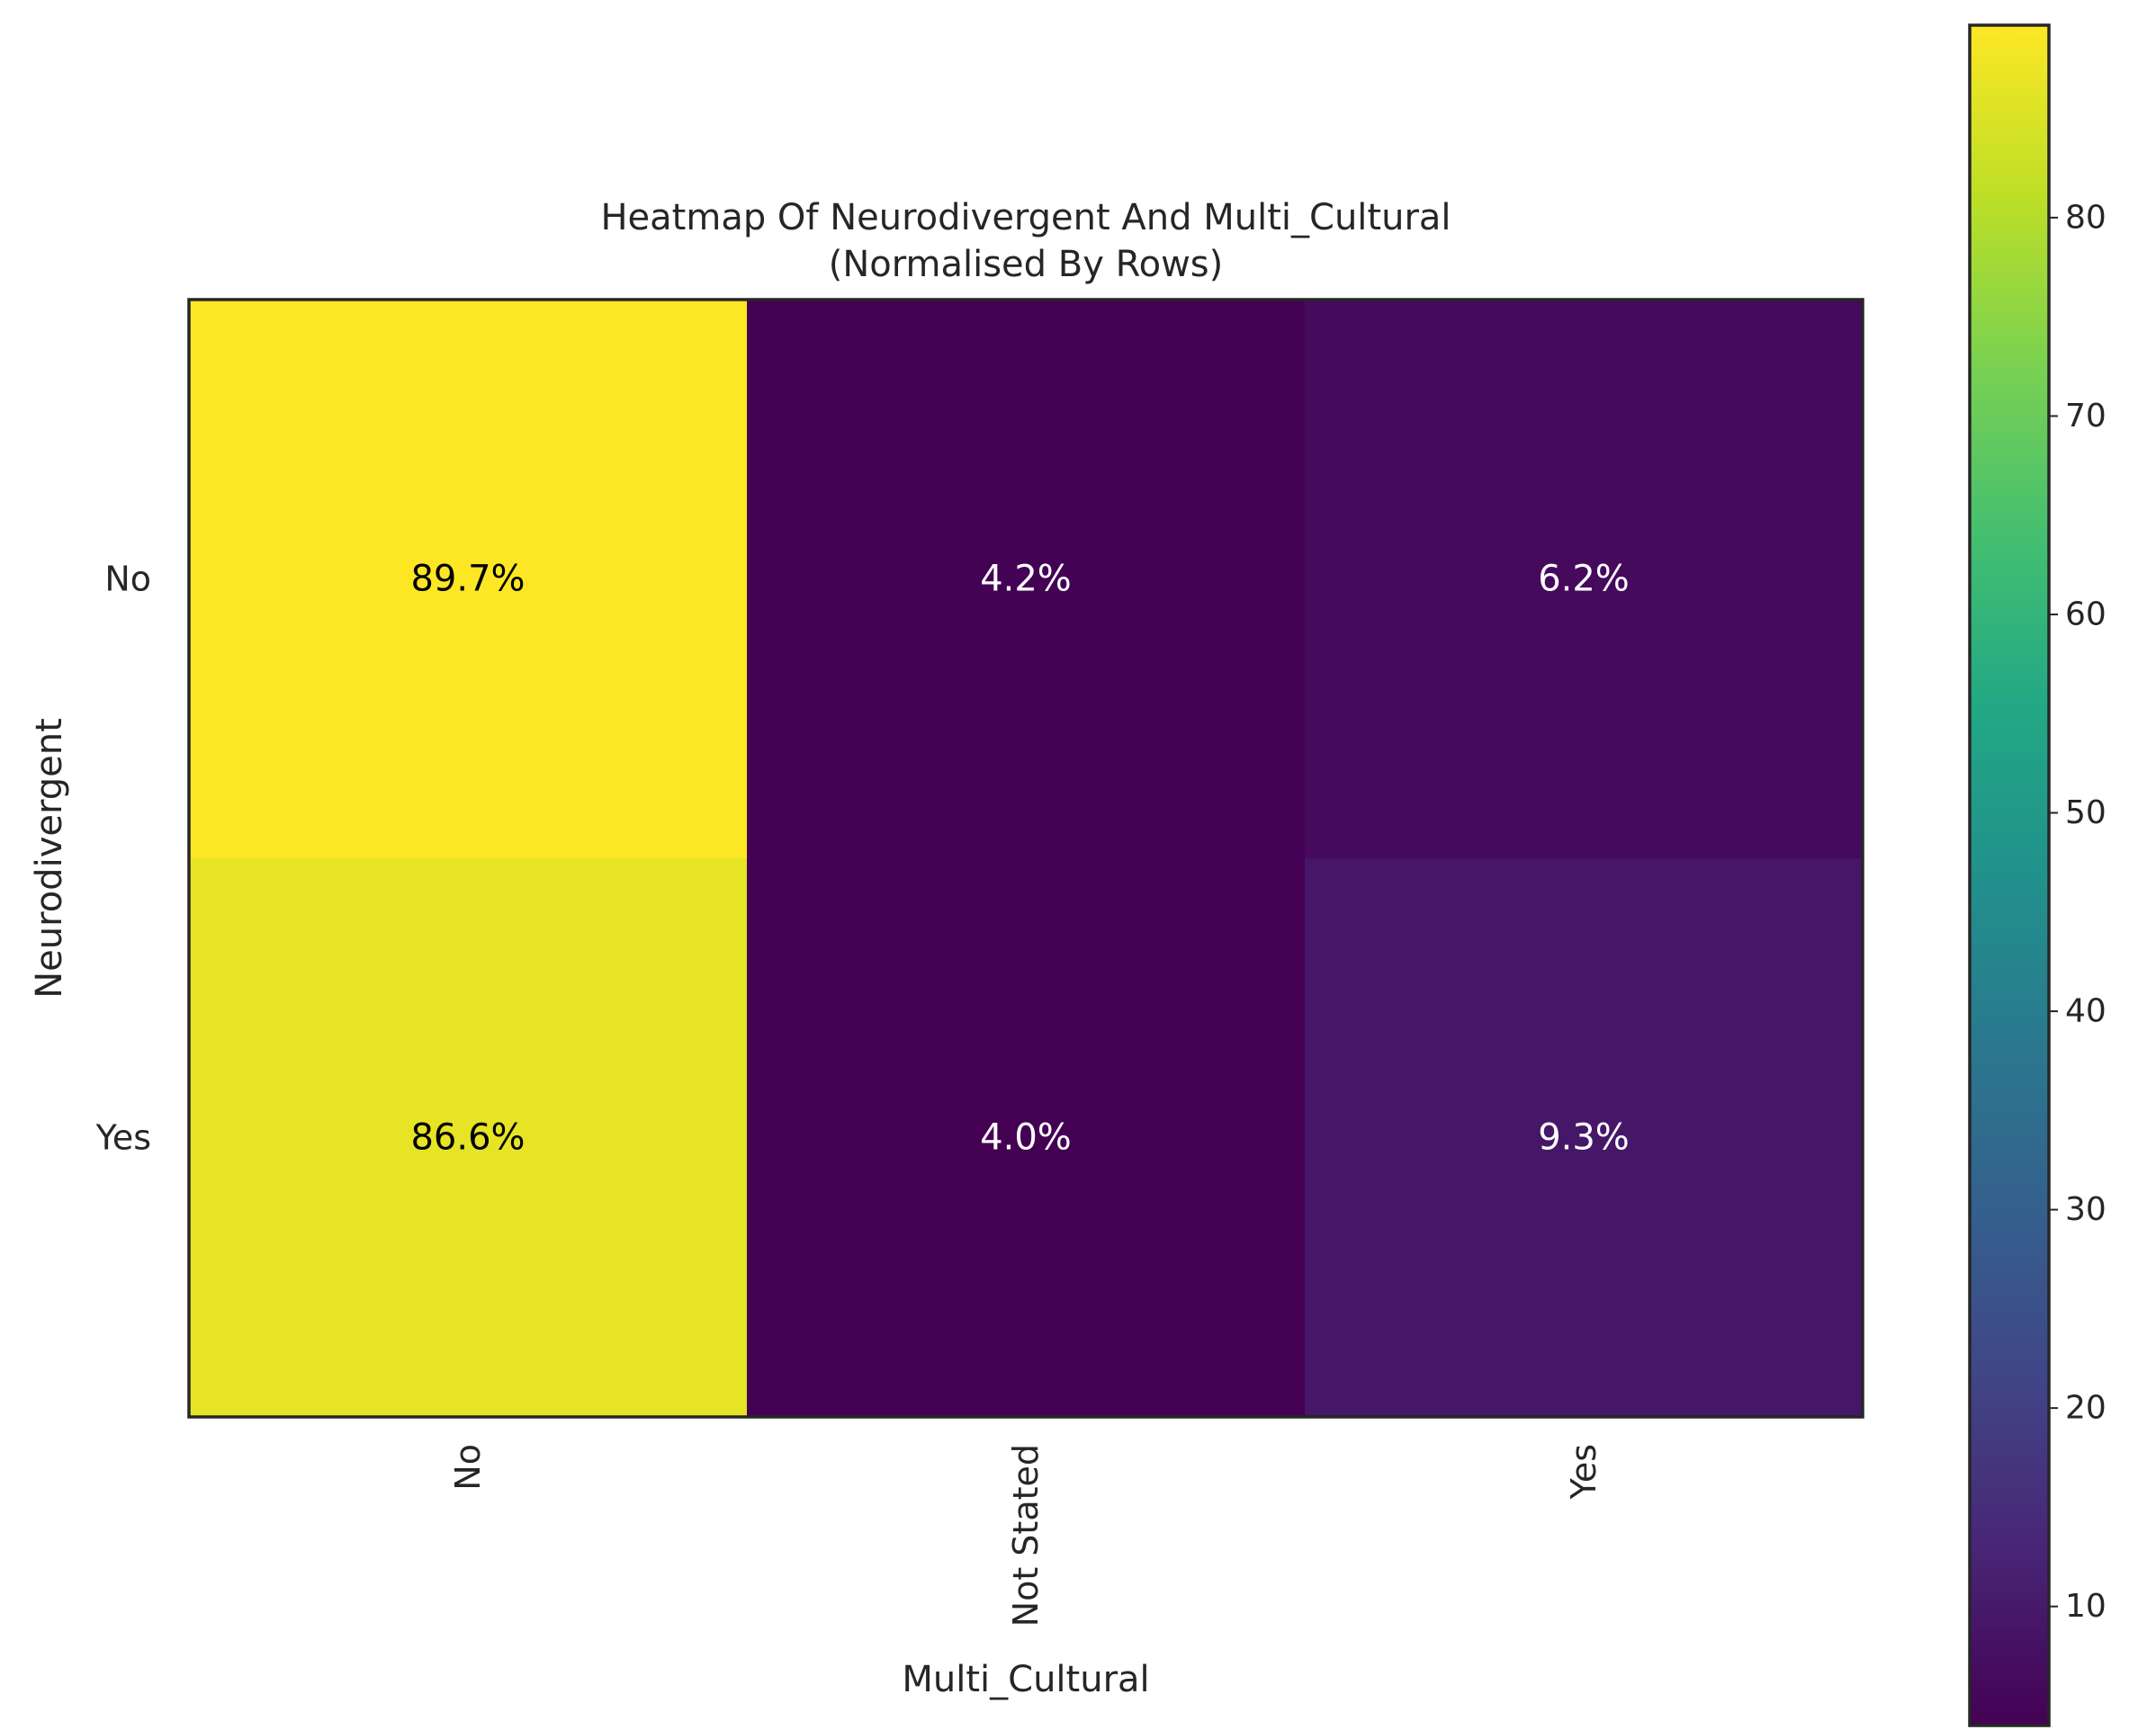 The width and height of the screenshot is (2156, 1730). What do you see at coordinates (2086, 1209) in the screenshot?
I see `colorbar-tick-label: 30` at bounding box center [2086, 1209].